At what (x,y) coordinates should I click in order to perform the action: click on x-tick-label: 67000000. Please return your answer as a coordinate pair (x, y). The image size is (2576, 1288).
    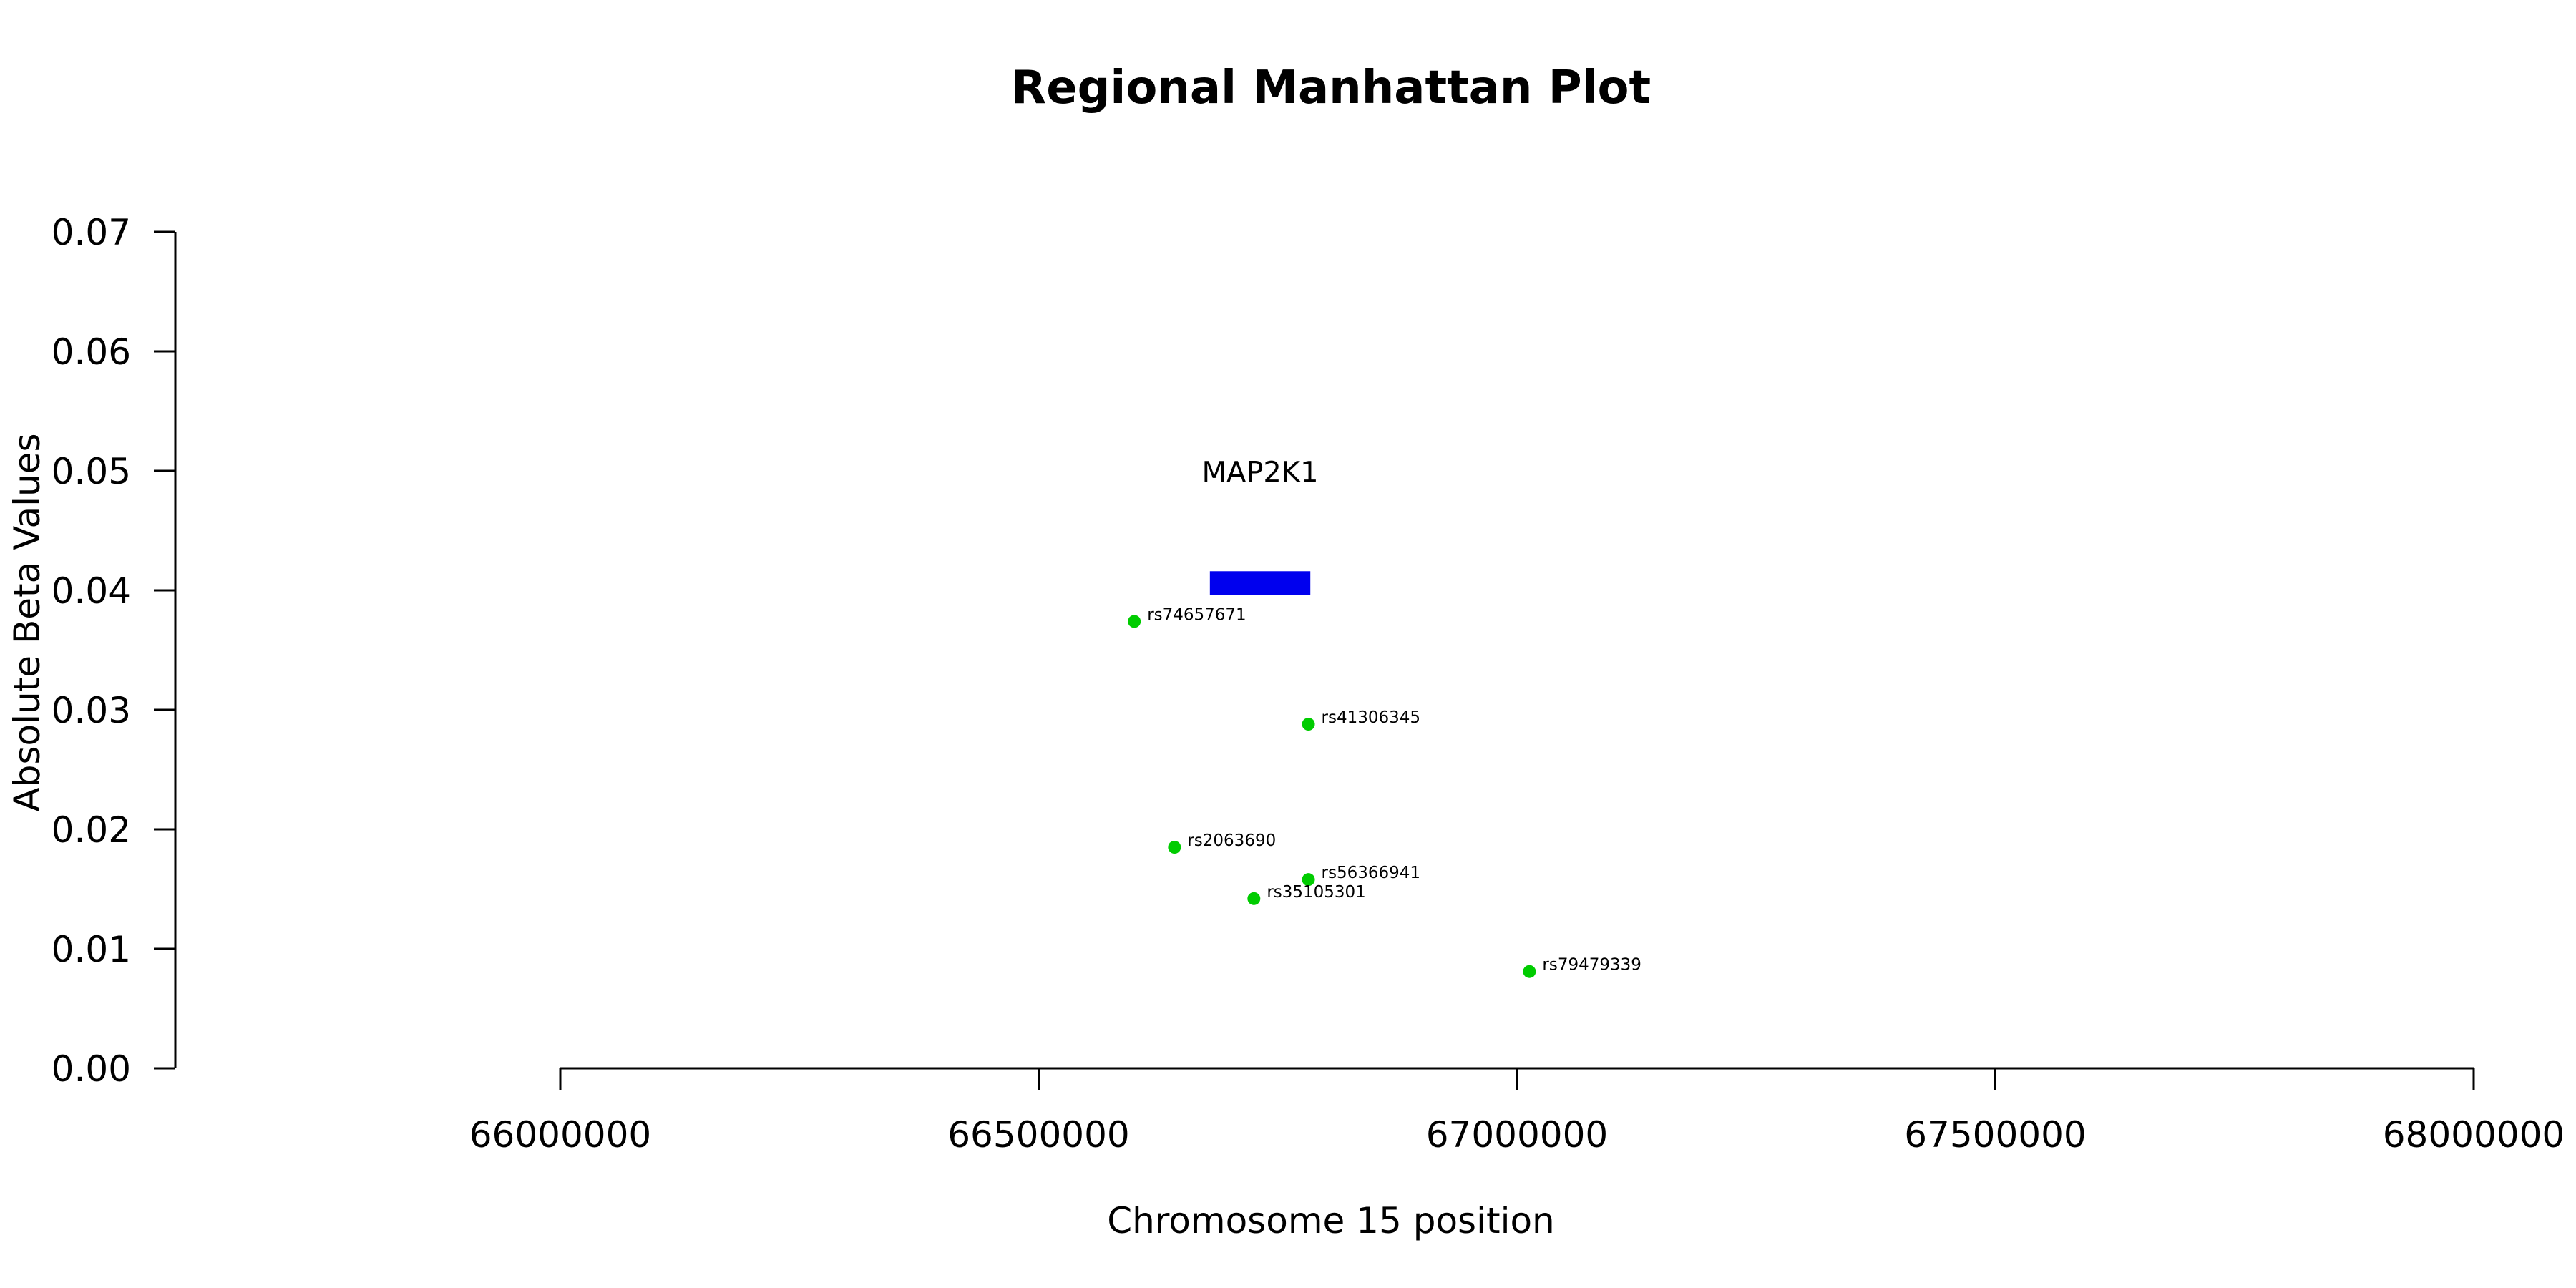
    Looking at the image, I should click on (1517, 1135).